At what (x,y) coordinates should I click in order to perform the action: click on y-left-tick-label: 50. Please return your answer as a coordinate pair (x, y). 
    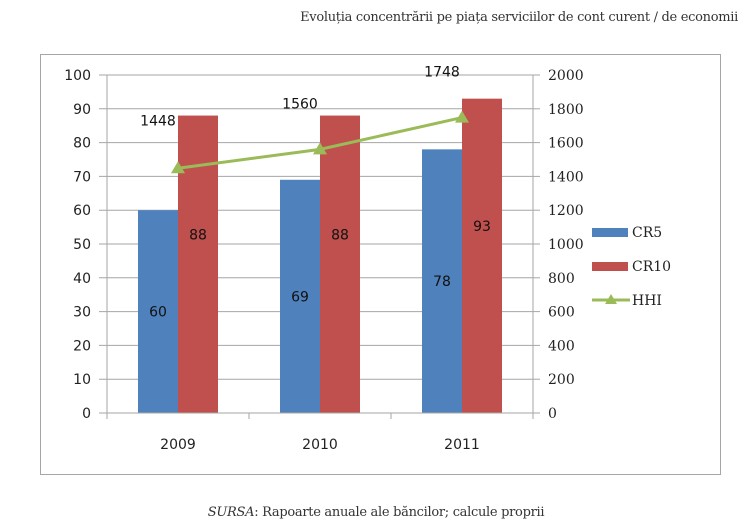
    Looking at the image, I should click on (82, 245).